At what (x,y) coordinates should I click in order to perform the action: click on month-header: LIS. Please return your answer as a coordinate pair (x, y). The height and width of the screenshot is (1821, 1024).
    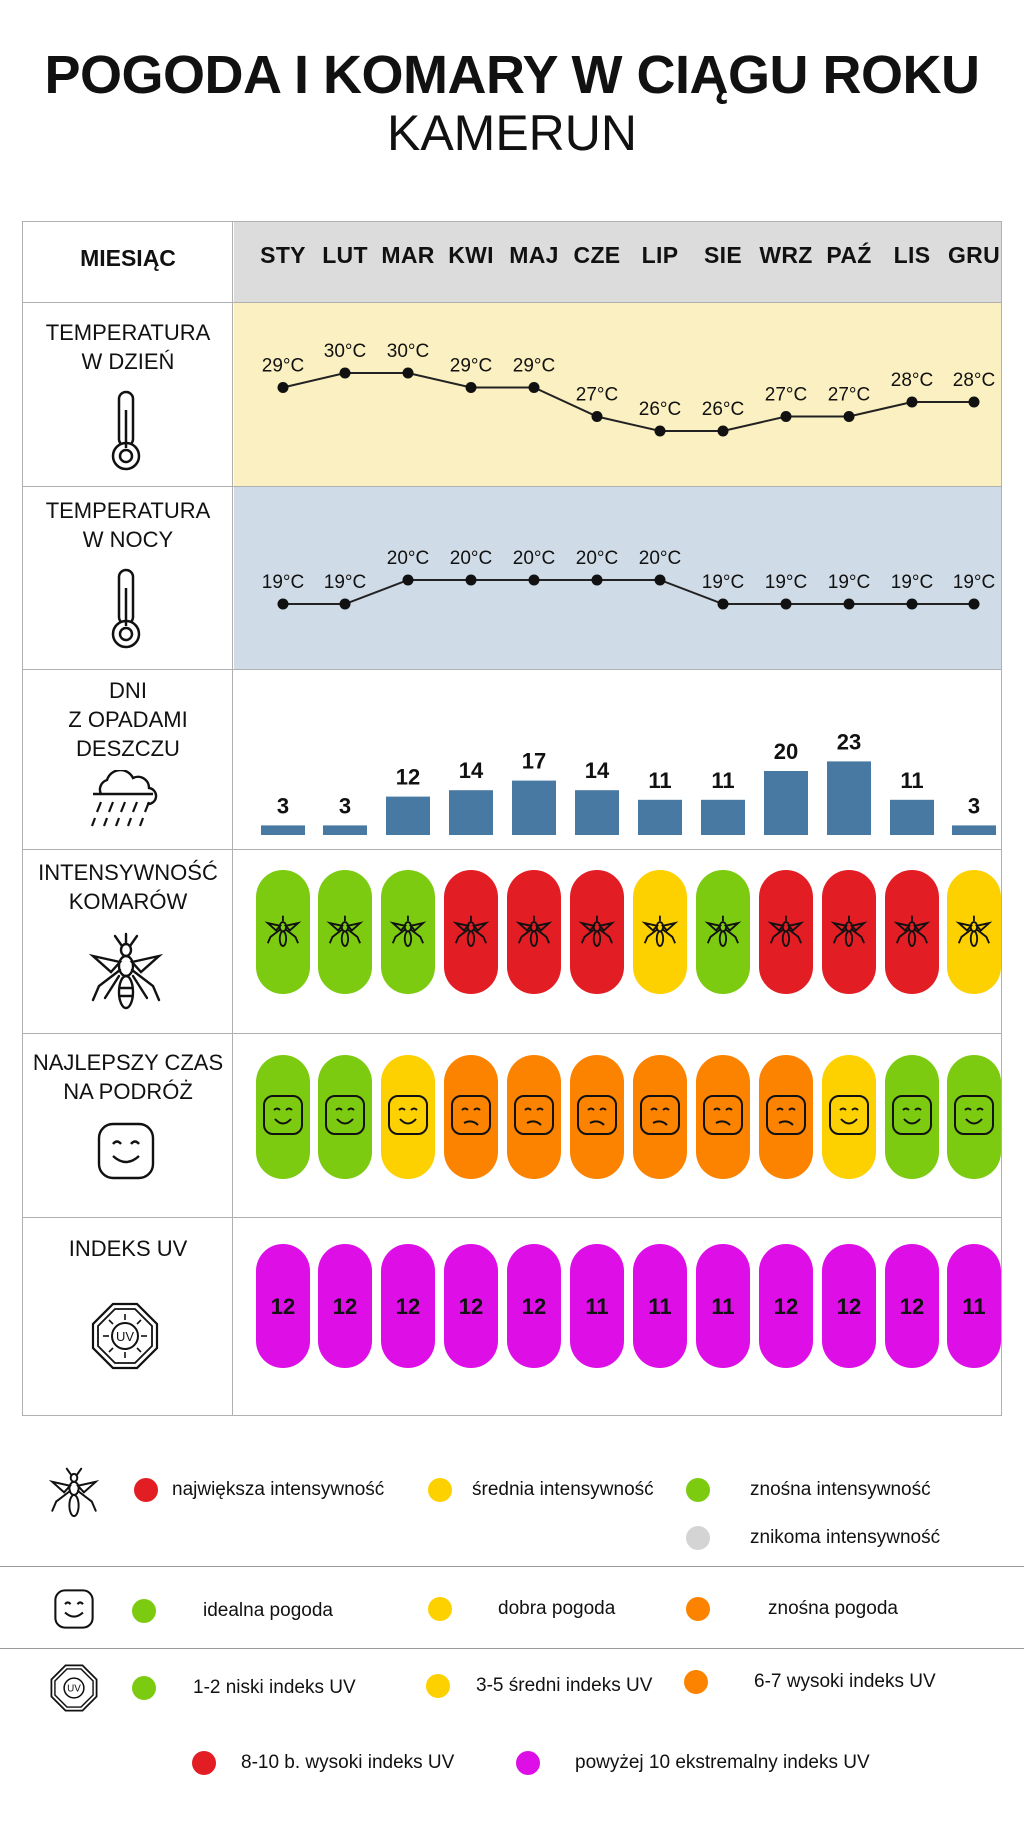
    Looking at the image, I should click on (912, 255).